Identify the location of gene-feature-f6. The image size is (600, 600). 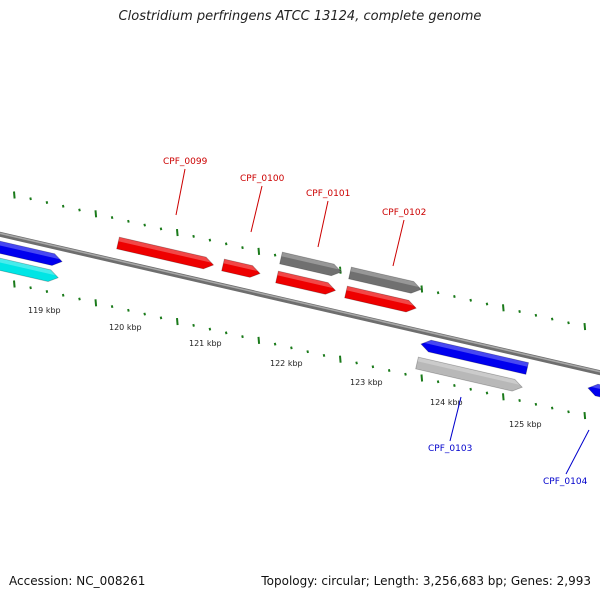
(306, 283).